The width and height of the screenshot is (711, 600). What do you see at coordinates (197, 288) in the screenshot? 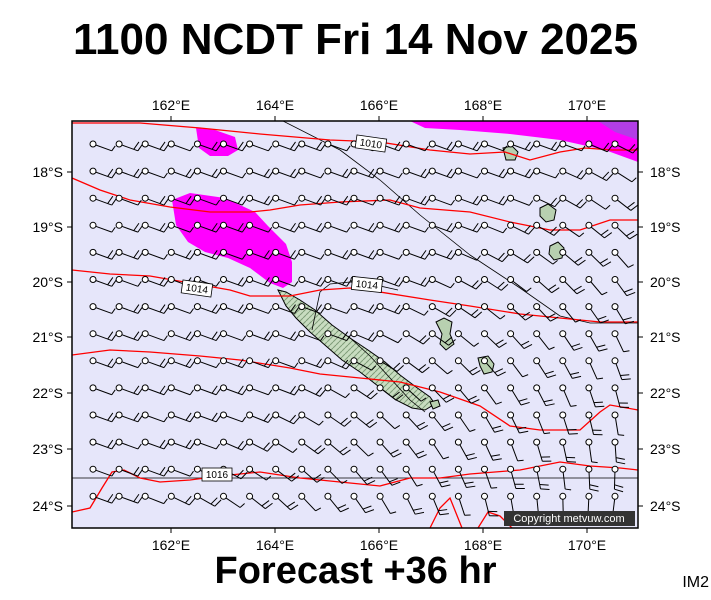
I see `isobar-label-1014-left: 1014` at bounding box center [197, 288].